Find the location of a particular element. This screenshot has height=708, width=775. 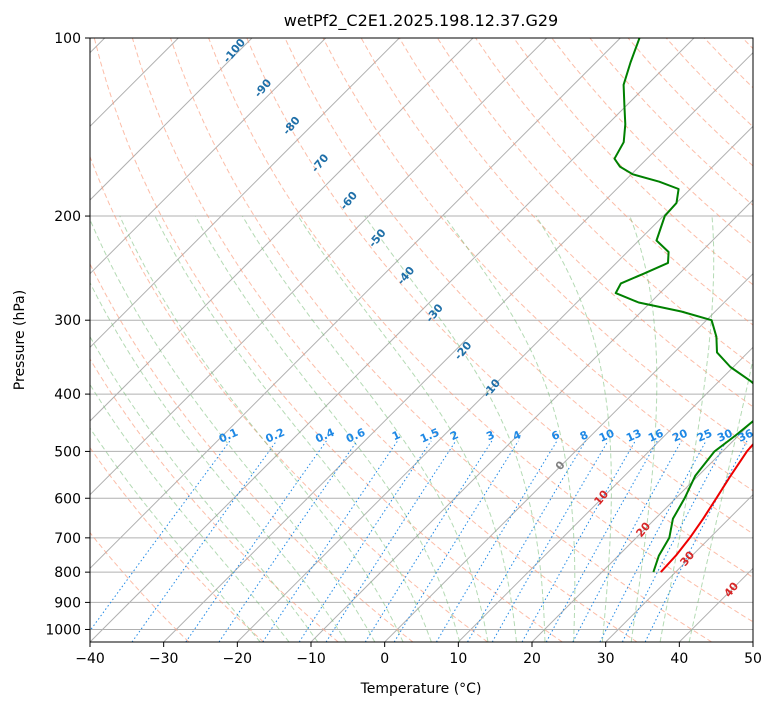

moist-adiabat-label: -50 is located at coordinates (377, 238).